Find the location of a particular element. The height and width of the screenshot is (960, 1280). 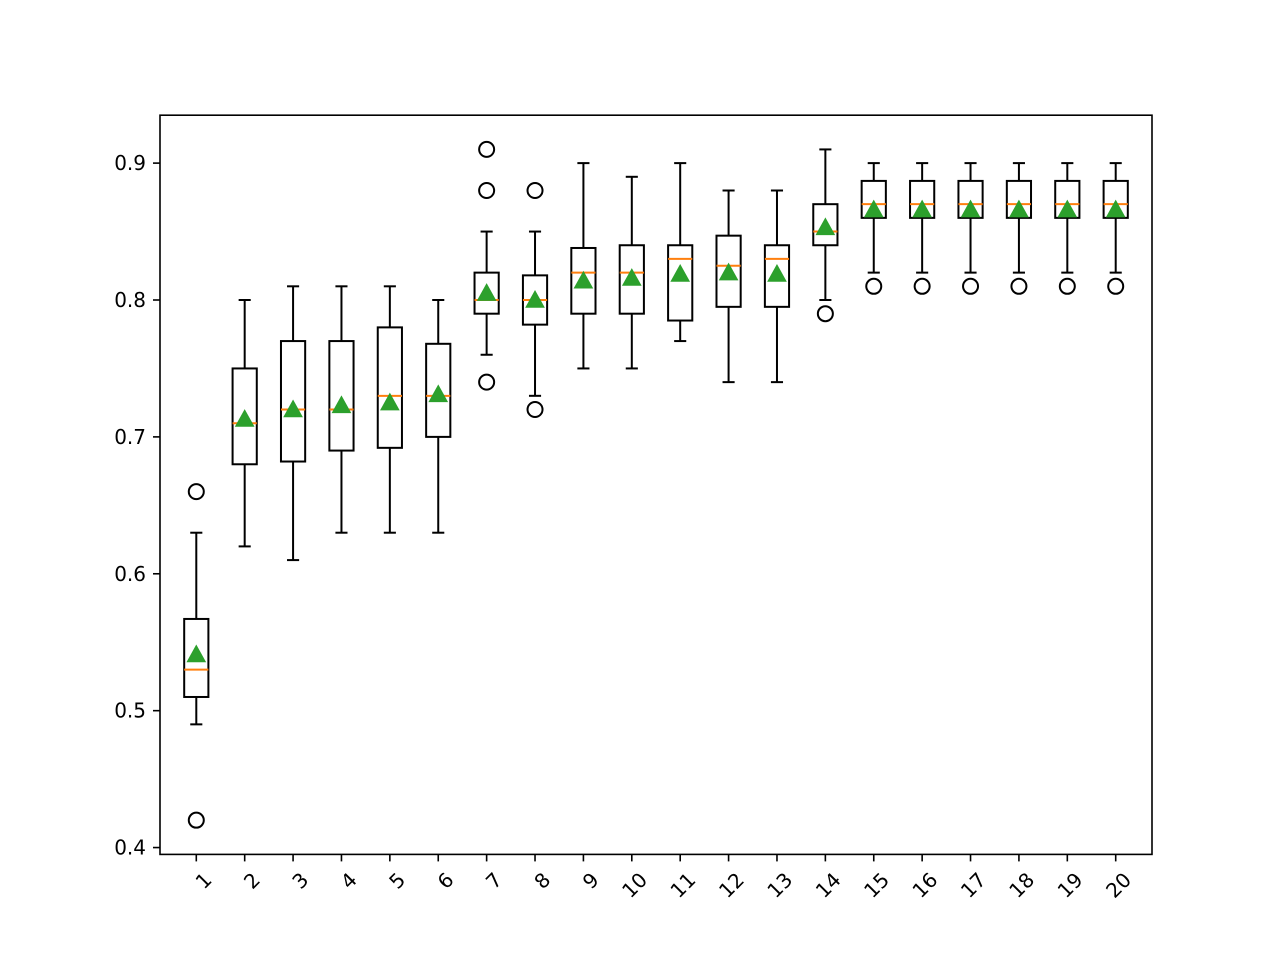

y-tick-label: 0.7 is located at coordinates (130, 437).